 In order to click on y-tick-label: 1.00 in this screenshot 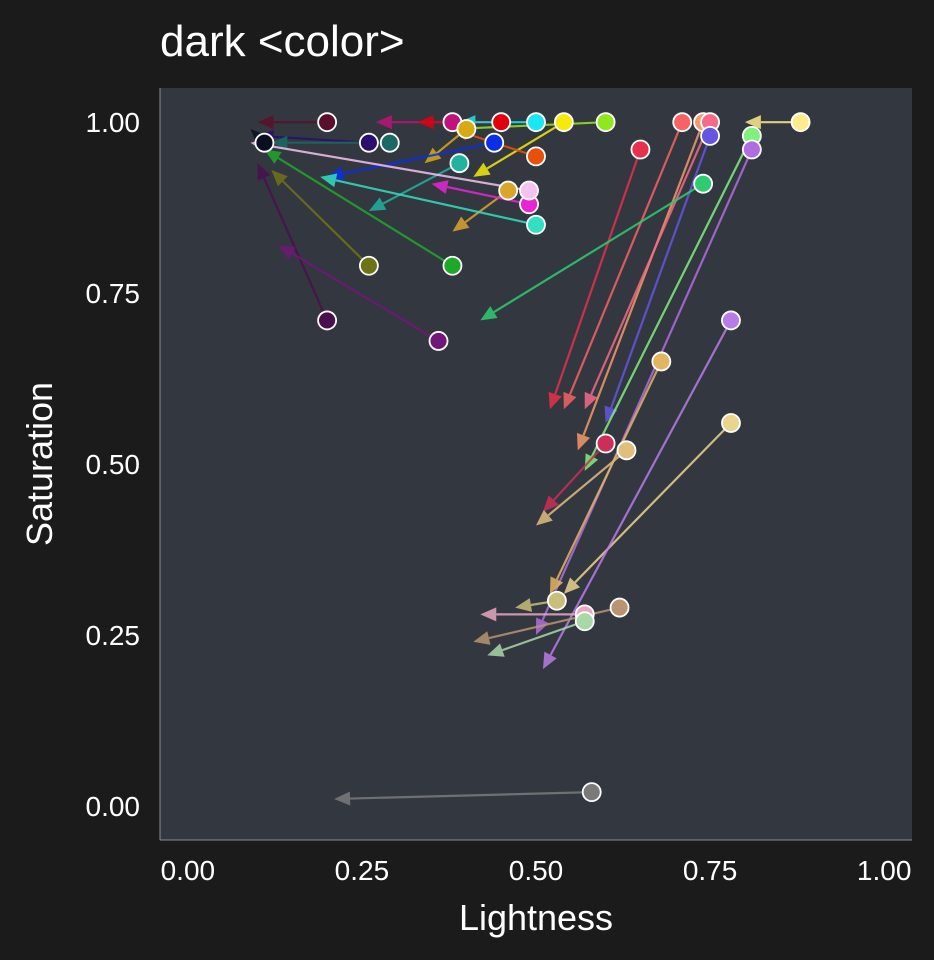, I will do `click(113, 122)`.